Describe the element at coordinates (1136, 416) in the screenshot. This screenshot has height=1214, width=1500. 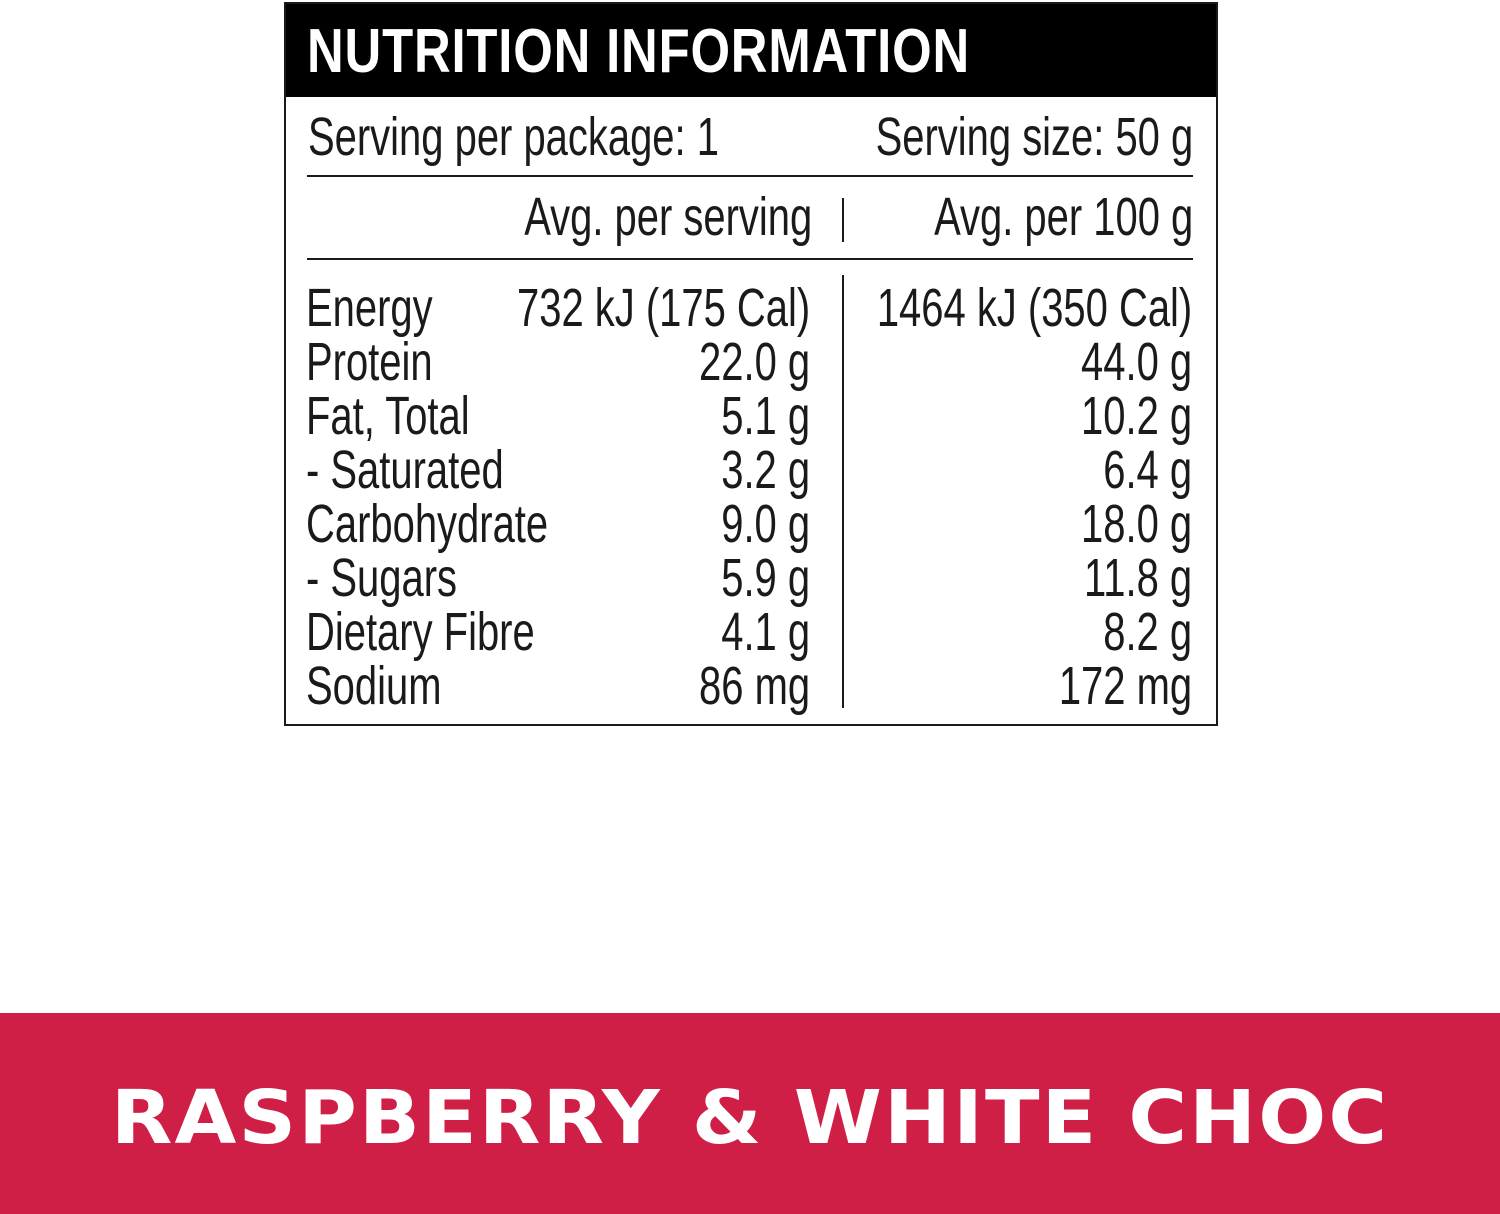
I see `per-100g-value: 10.2 g` at that location.